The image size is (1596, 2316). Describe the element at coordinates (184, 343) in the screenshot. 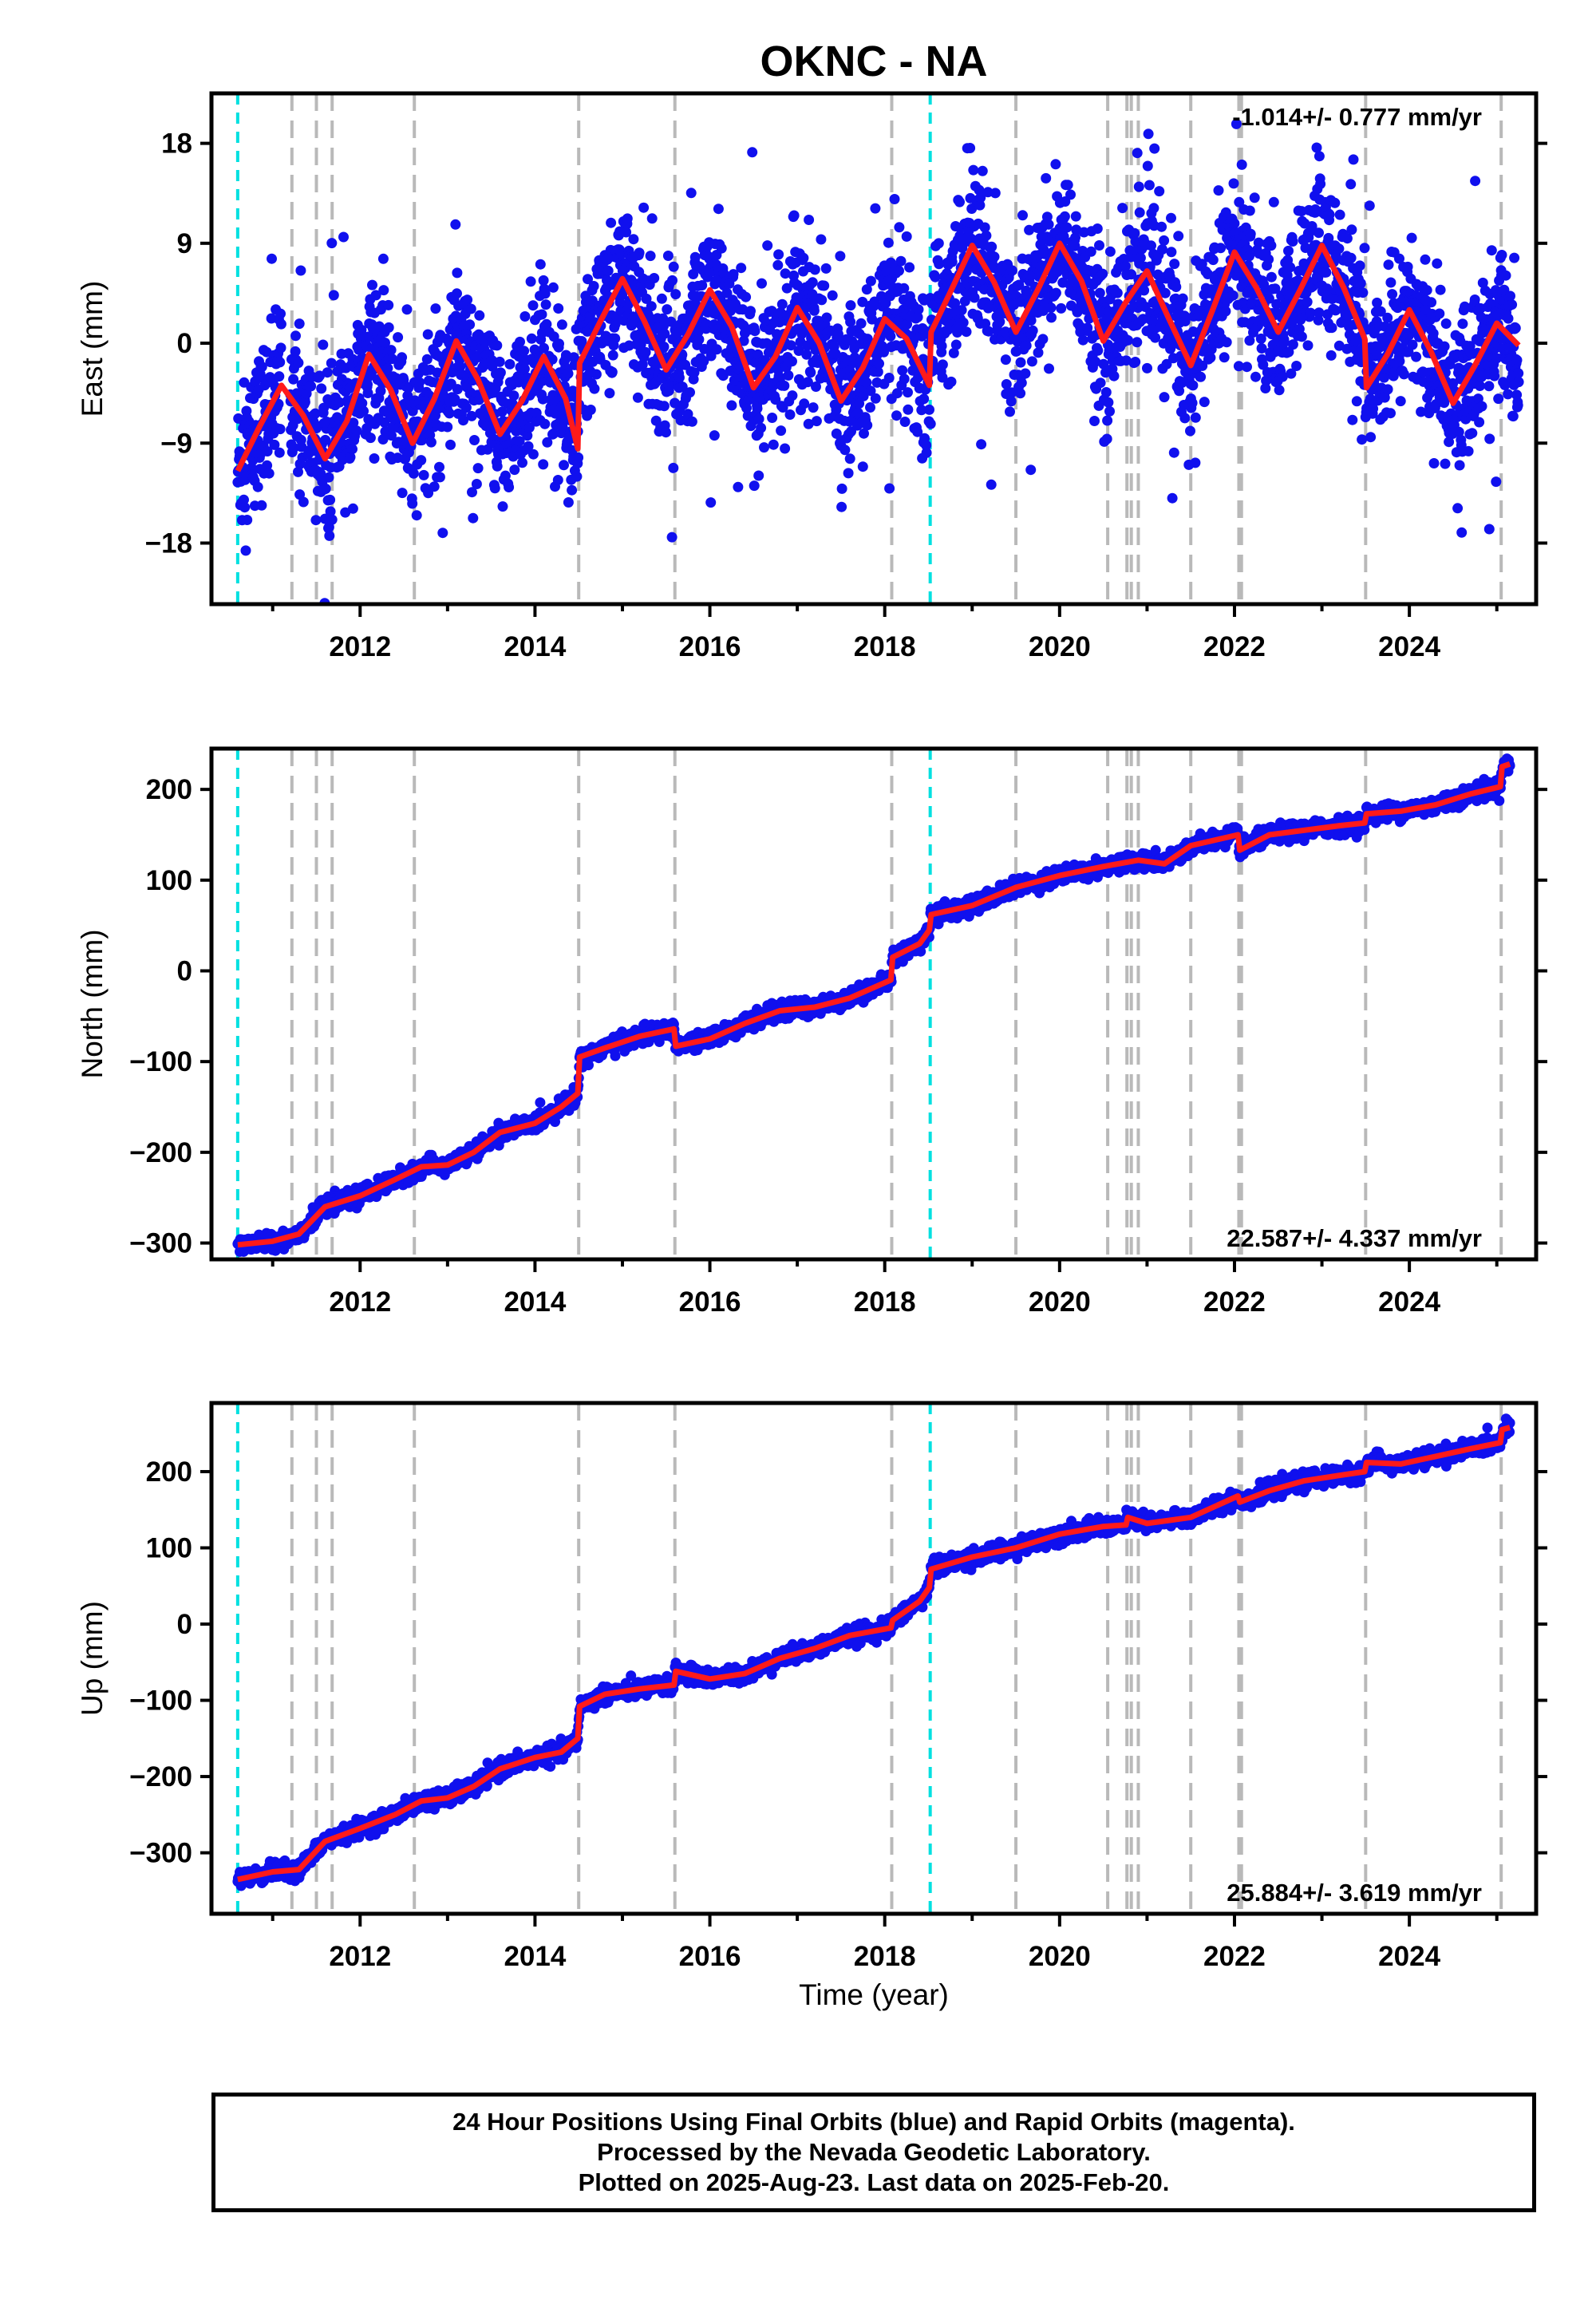

I see `y-tick-label: 0` at that location.